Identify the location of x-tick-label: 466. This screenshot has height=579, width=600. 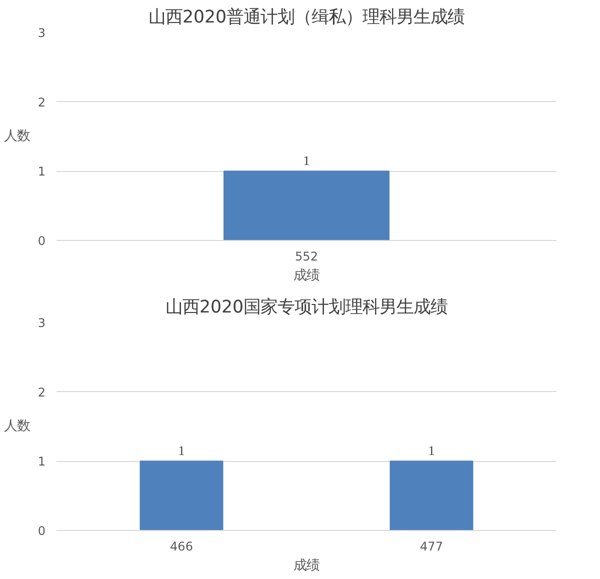
(181, 547).